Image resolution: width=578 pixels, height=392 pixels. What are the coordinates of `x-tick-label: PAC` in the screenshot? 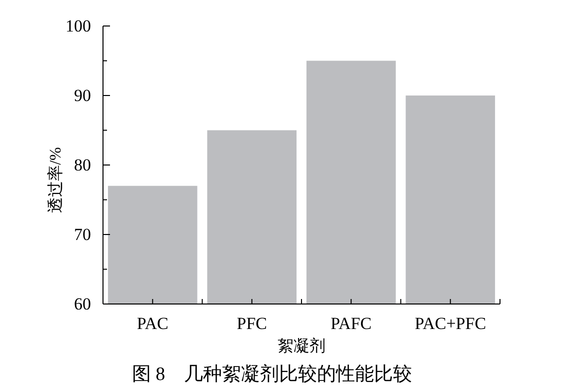 It's located at (152, 323).